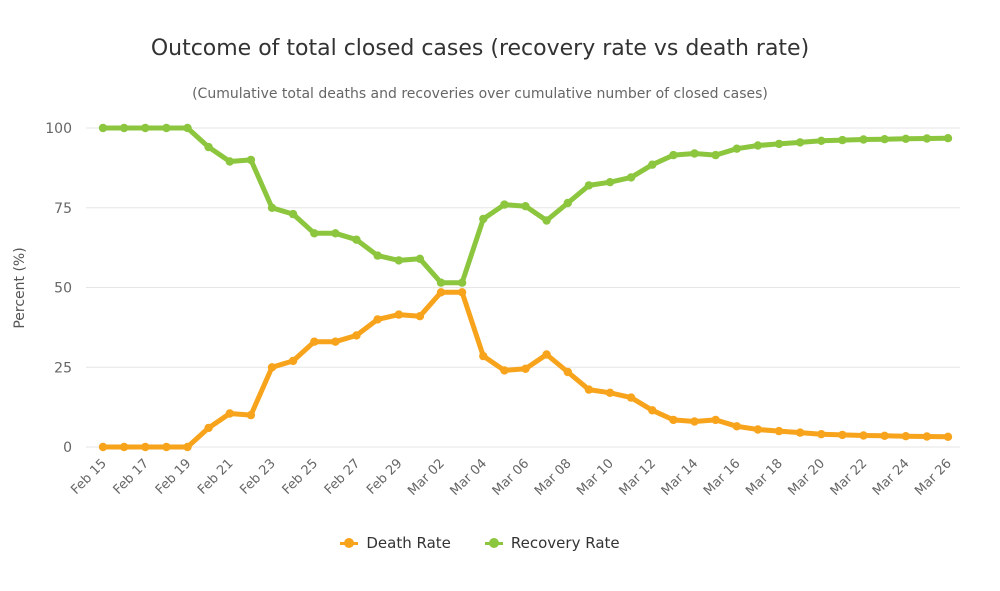  I want to click on x-tick-label-mar-06: Mar 06, so click(511, 477).